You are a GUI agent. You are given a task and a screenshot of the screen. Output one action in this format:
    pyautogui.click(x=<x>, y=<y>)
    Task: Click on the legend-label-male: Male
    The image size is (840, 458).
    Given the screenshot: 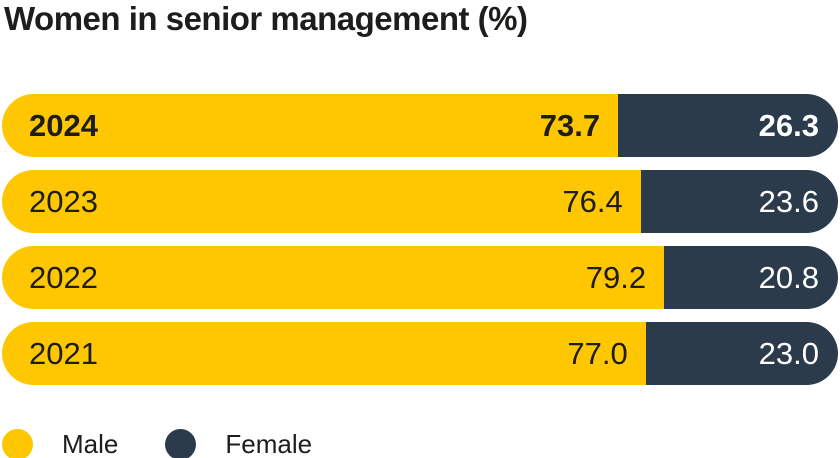 What is the action you would take?
    pyautogui.click(x=90, y=443)
    